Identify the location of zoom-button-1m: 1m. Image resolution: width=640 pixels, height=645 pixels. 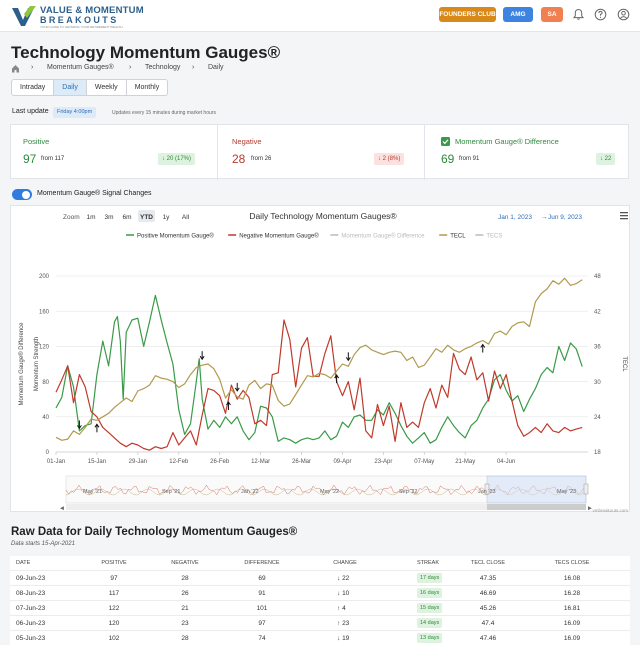
(90, 217).